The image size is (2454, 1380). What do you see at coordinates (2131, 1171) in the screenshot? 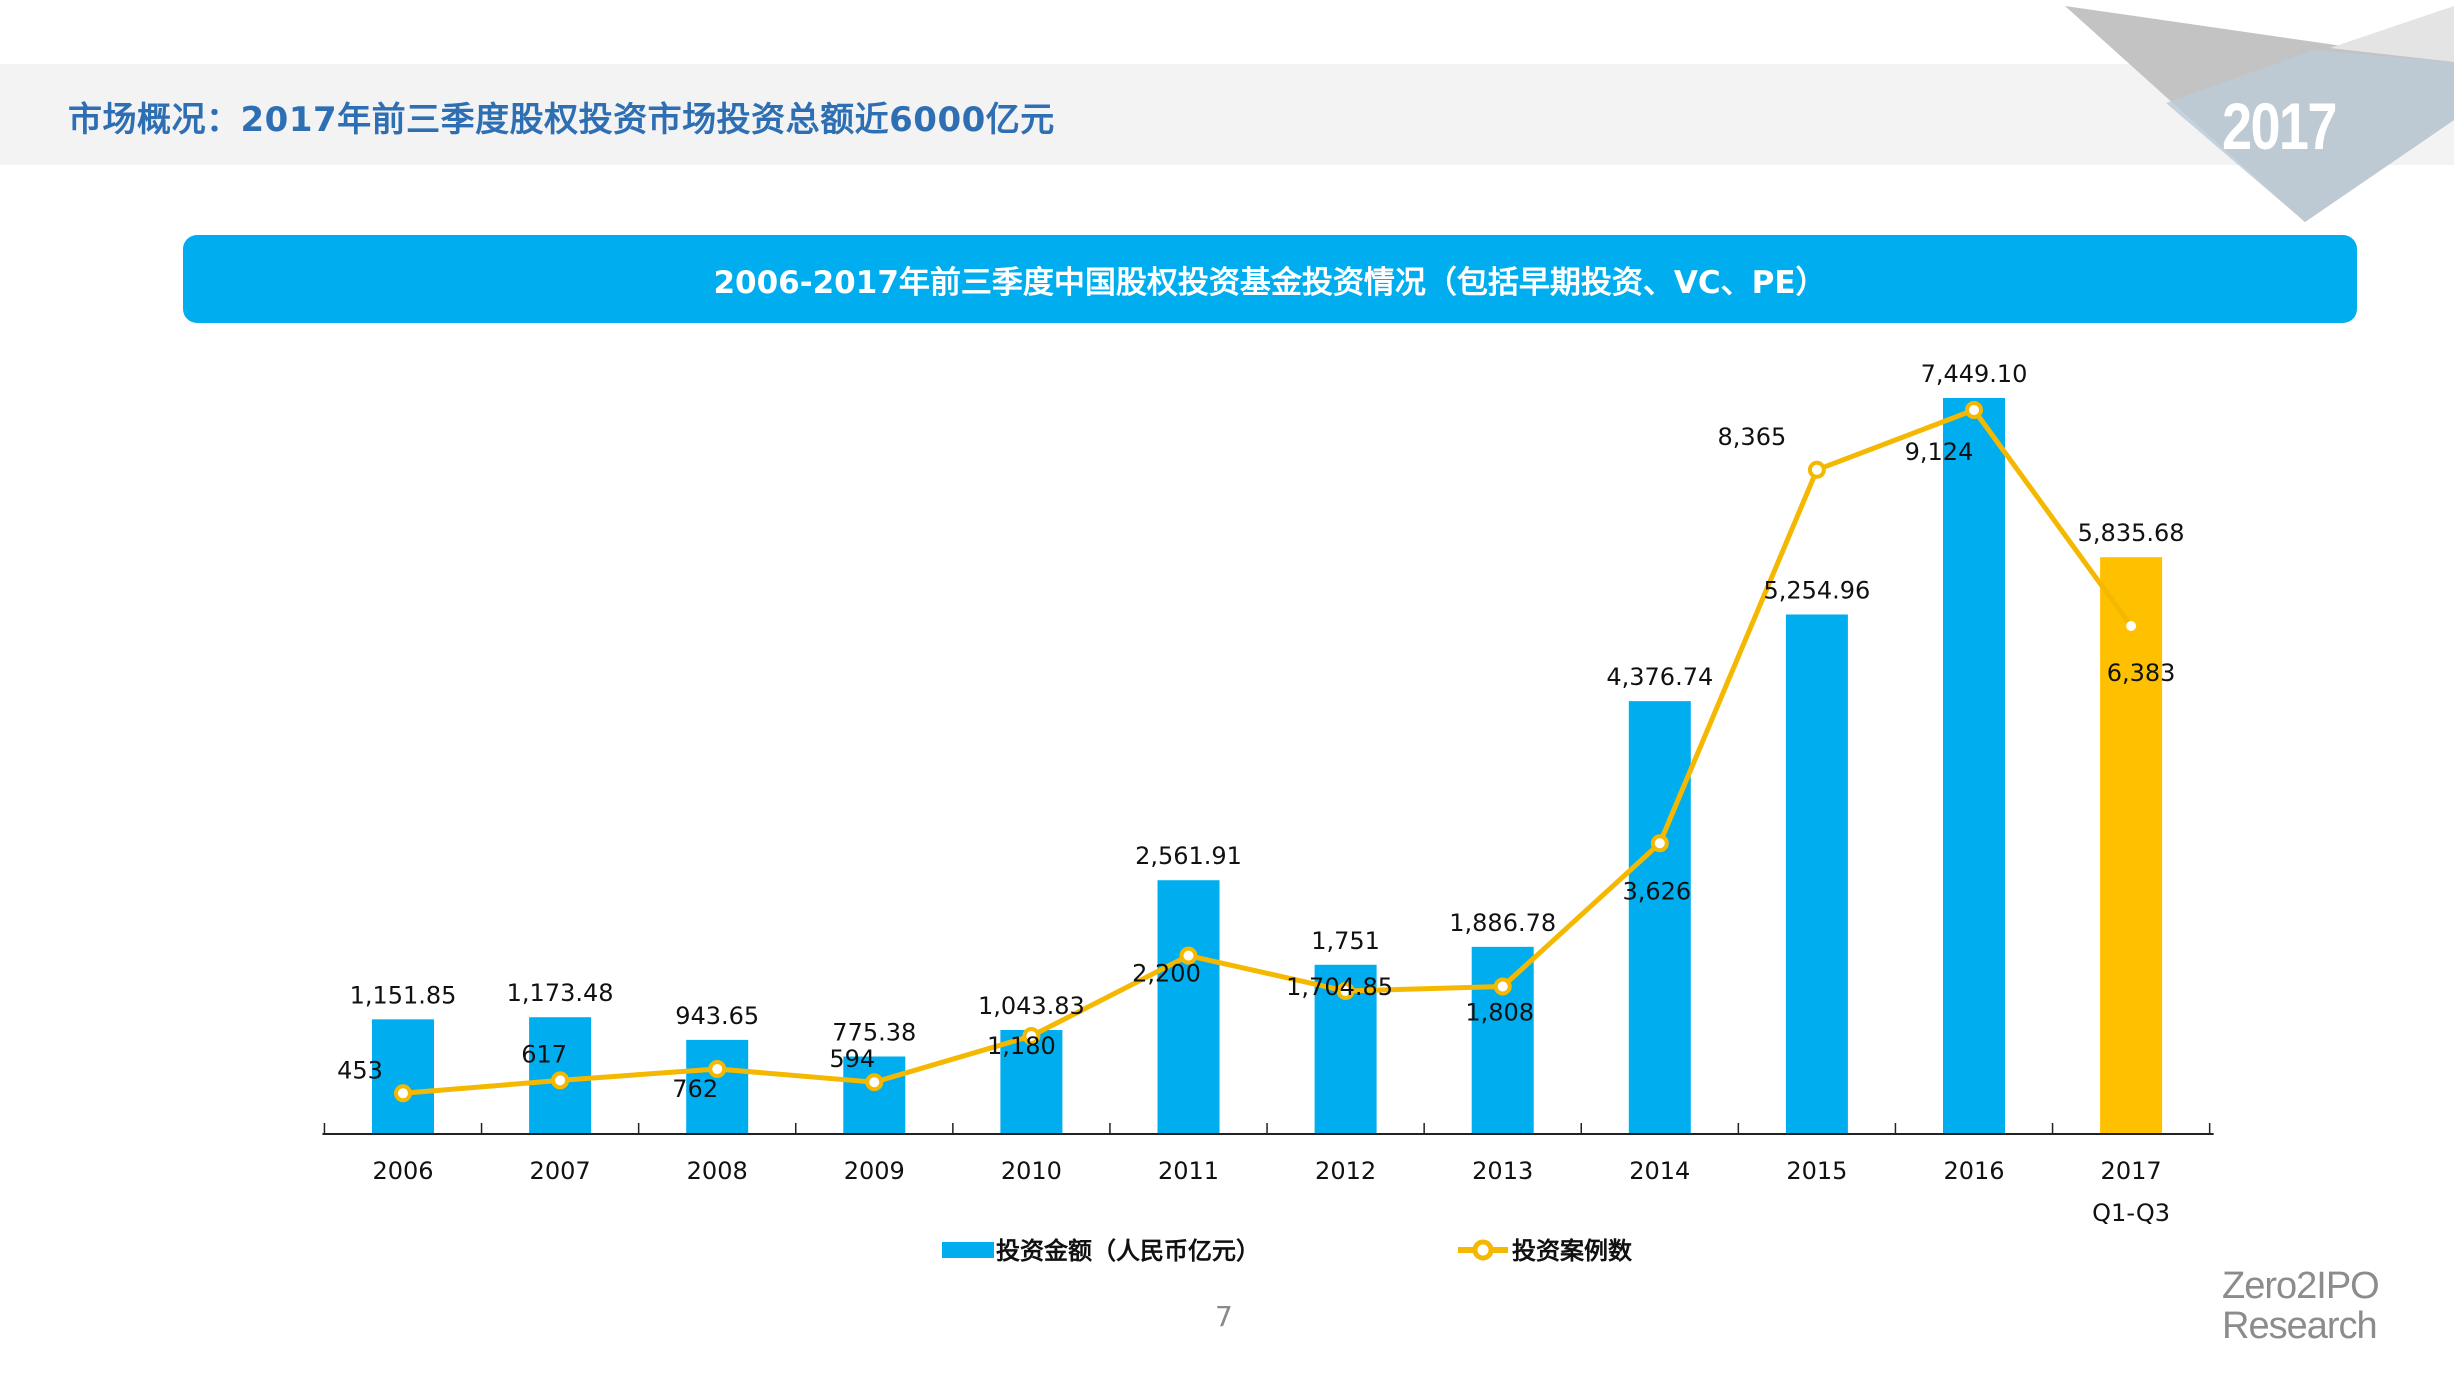
I see `x-tick-label: 2017` at bounding box center [2131, 1171].